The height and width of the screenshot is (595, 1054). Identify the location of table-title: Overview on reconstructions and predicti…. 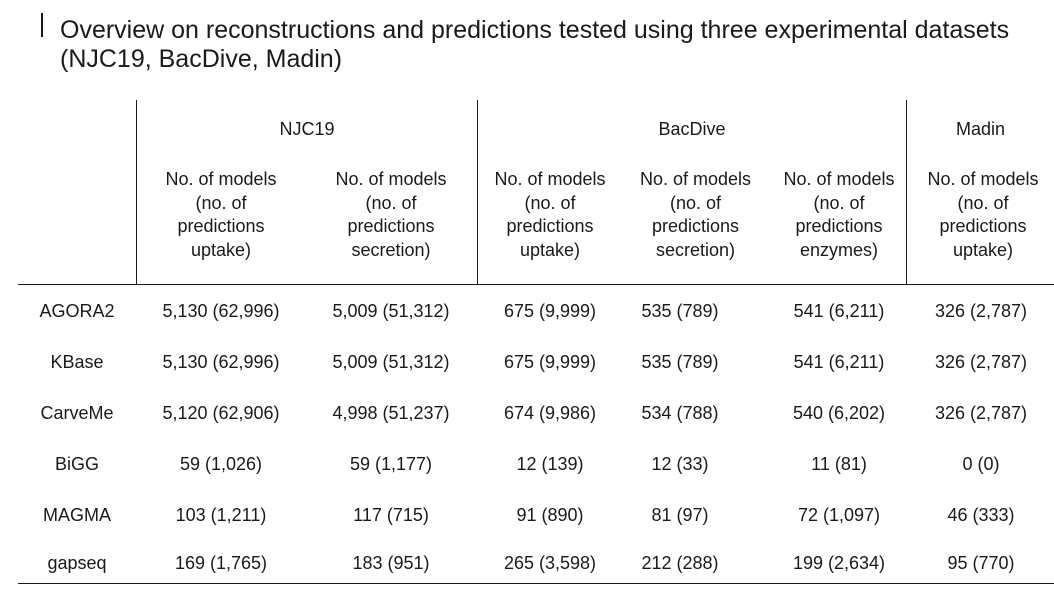
(535, 44).